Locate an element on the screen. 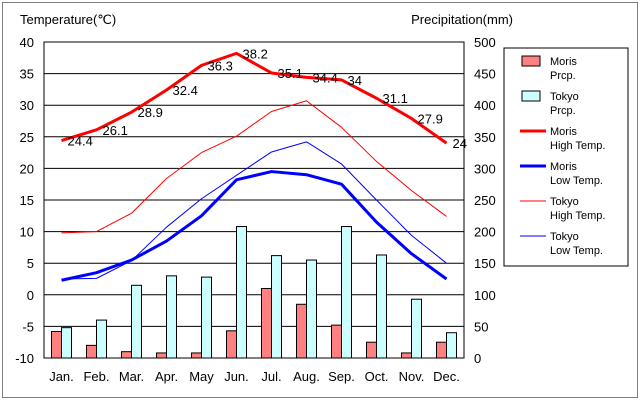 This screenshot has width=640, height=400. value-label: 27.9 is located at coordinates (430, 118).